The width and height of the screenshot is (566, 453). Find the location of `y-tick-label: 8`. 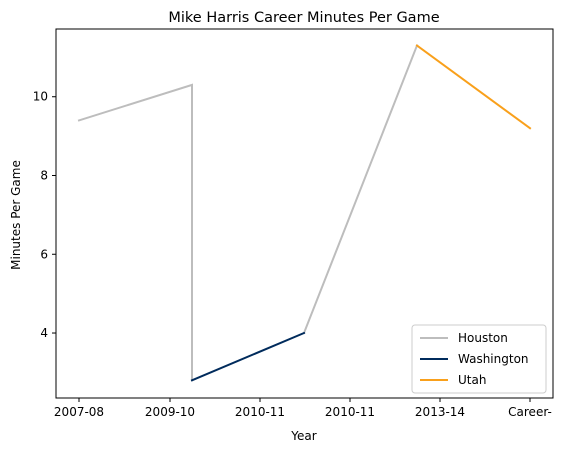

y-tick-label: 8 is located at coordinates (44, 175).